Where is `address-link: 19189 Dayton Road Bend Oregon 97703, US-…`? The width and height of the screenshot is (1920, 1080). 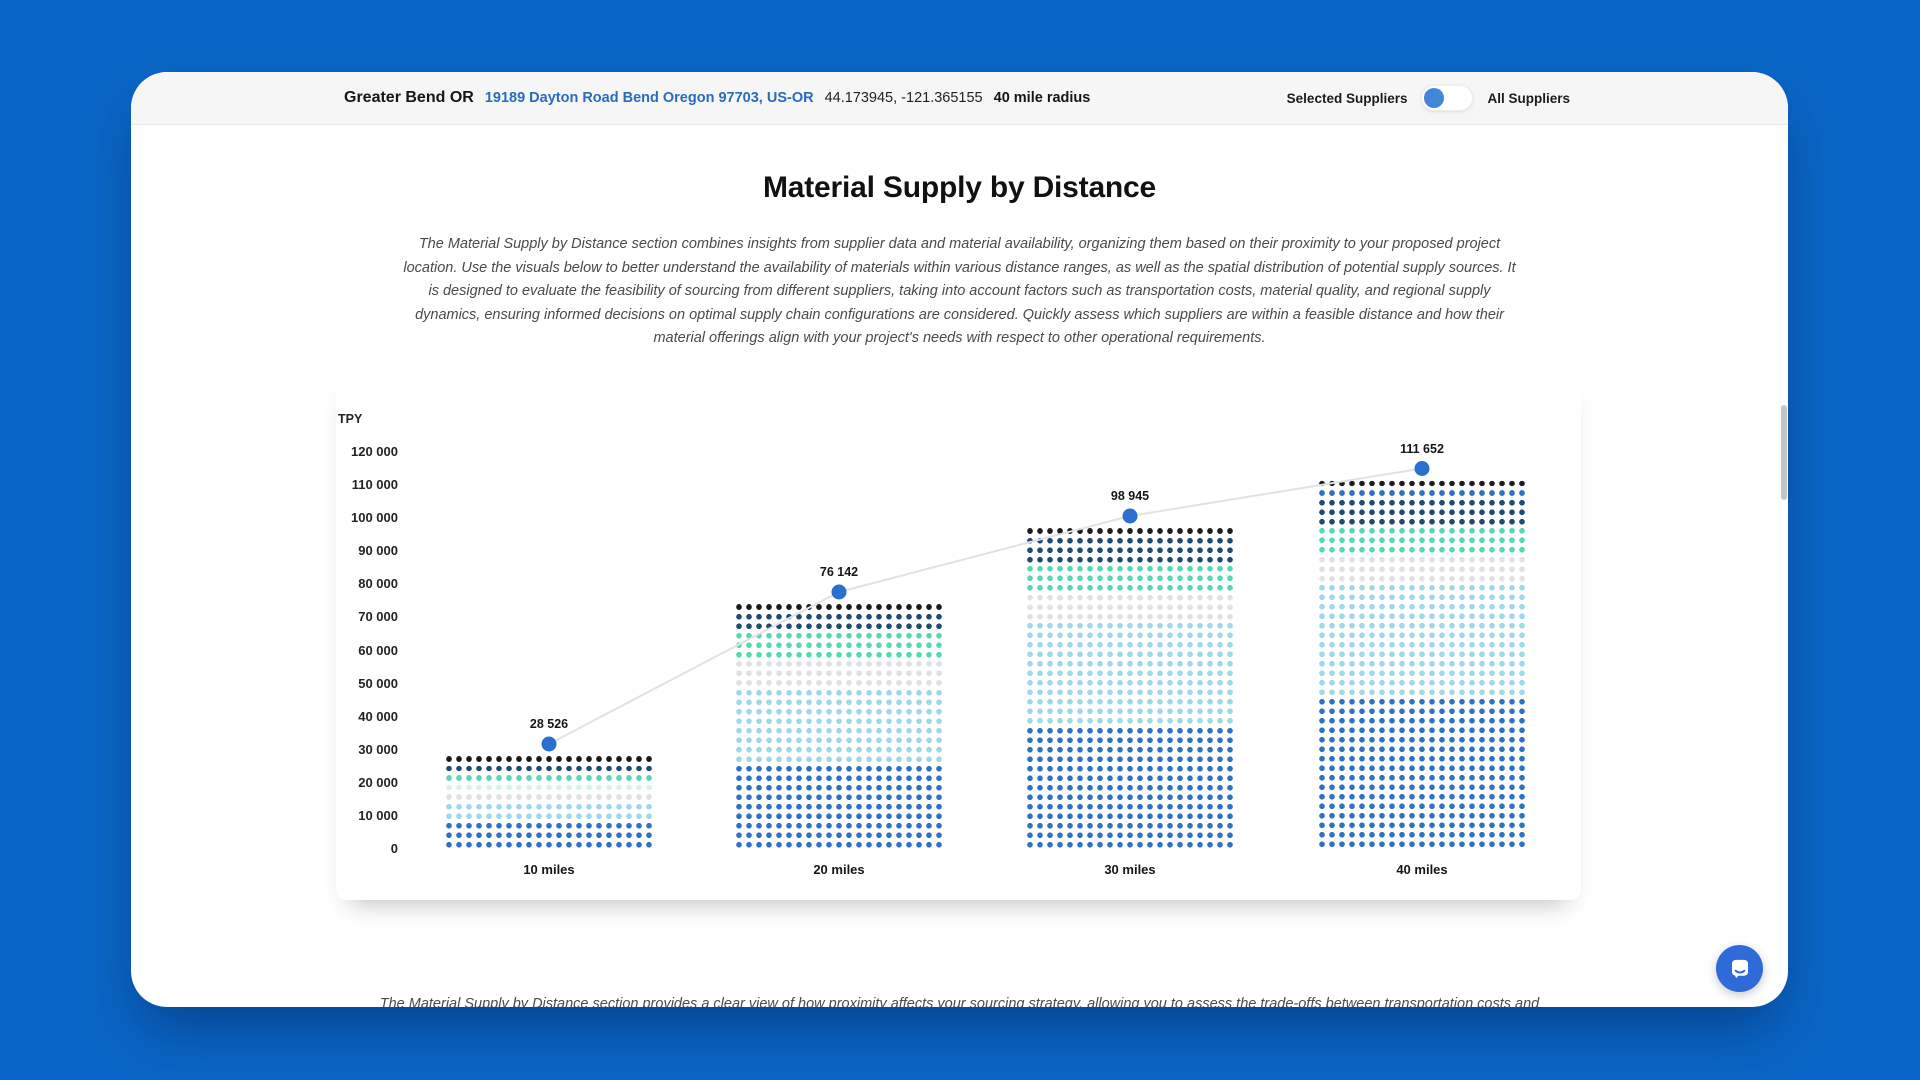 address-link: 19189 Dayton Road Bend Oregon 97703, US-… is located at coordinates (649, 98).